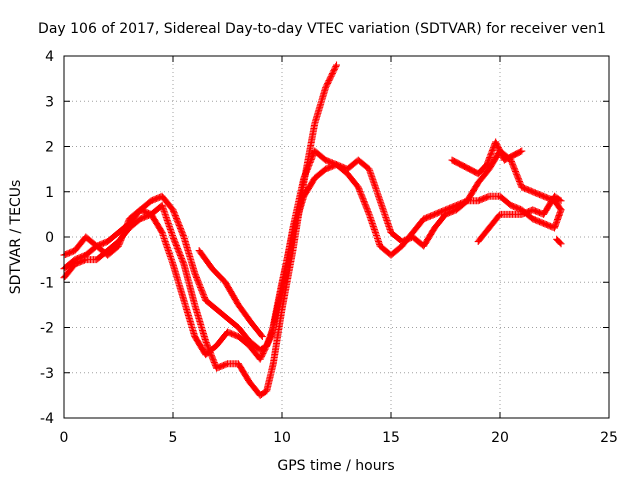 The height and width of the screenshot is (480, 640). Describe the element at coordinates (173, 438) in the screenshot. I see `x-tick-label: 5` at that location.